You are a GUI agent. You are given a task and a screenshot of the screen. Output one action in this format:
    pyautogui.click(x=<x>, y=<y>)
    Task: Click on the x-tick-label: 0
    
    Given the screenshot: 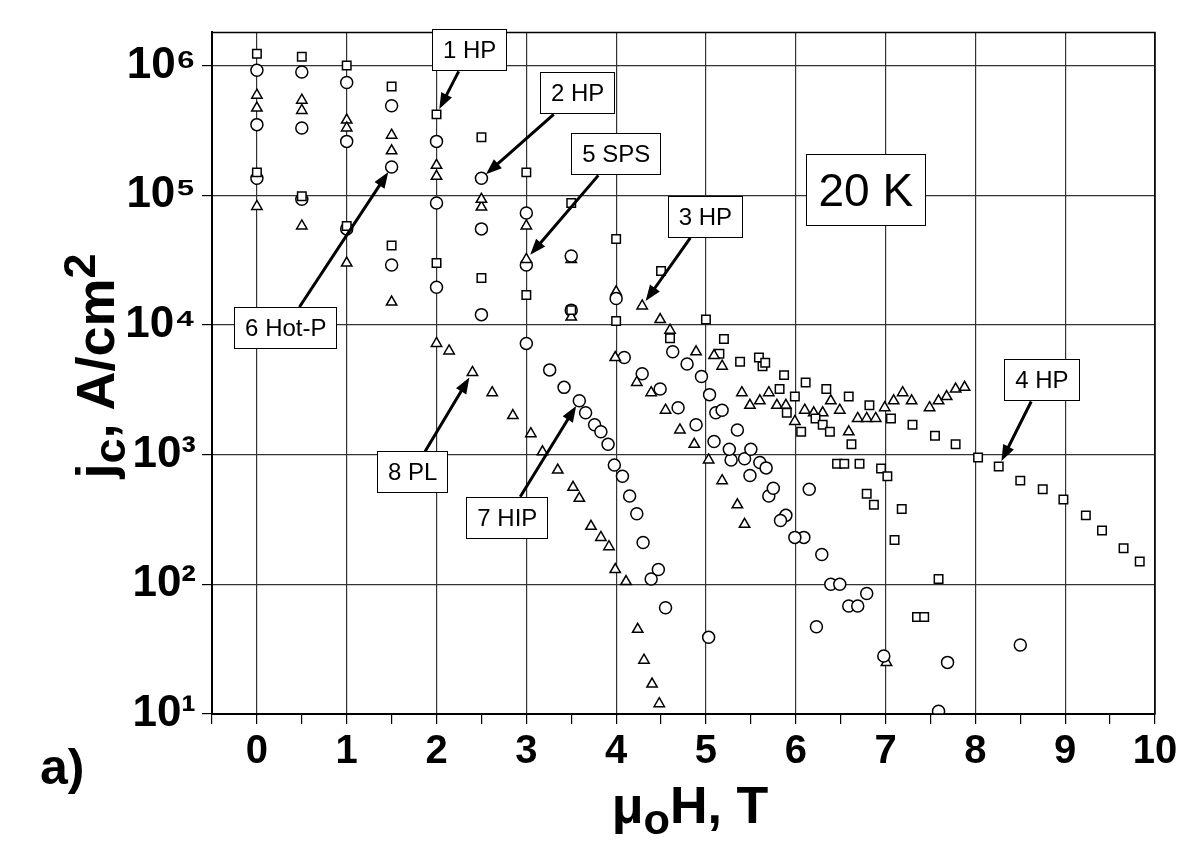 What is the action you would take?
    pyautogui.click(x=257, y=749)
    